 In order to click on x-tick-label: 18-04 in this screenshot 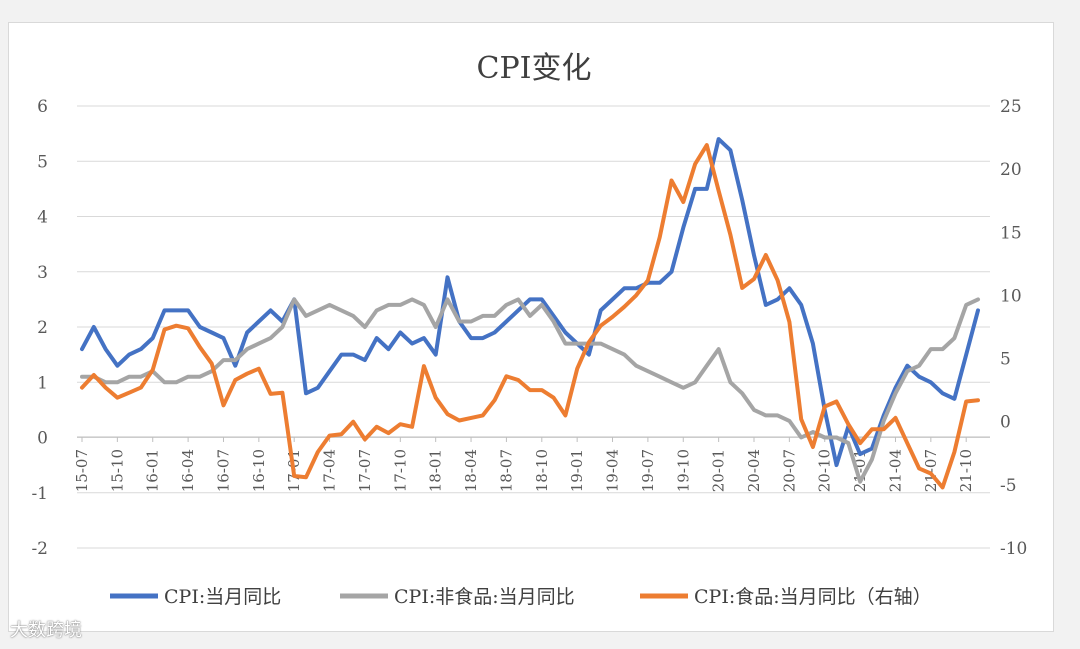, I will do `click(471, 470)`.